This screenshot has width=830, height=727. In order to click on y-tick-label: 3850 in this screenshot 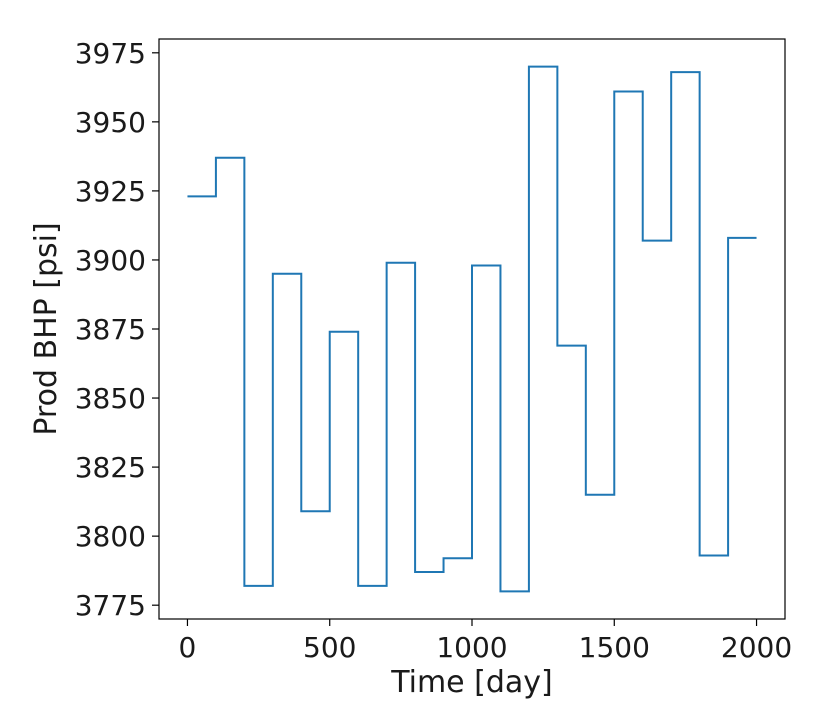, I will do `click(110, 398)`.